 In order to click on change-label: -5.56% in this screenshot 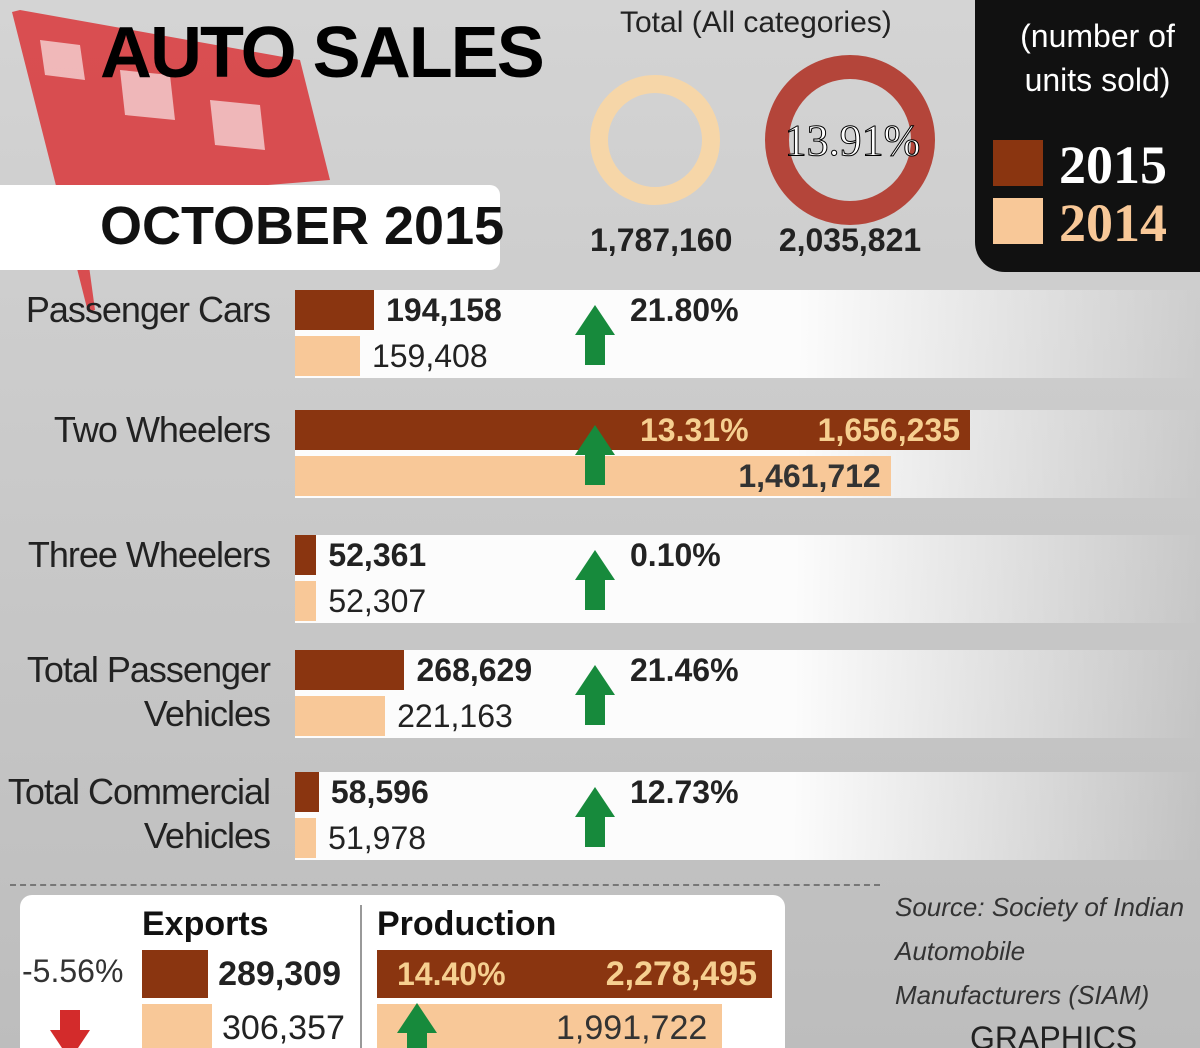, I will do `click(73, 971)`.